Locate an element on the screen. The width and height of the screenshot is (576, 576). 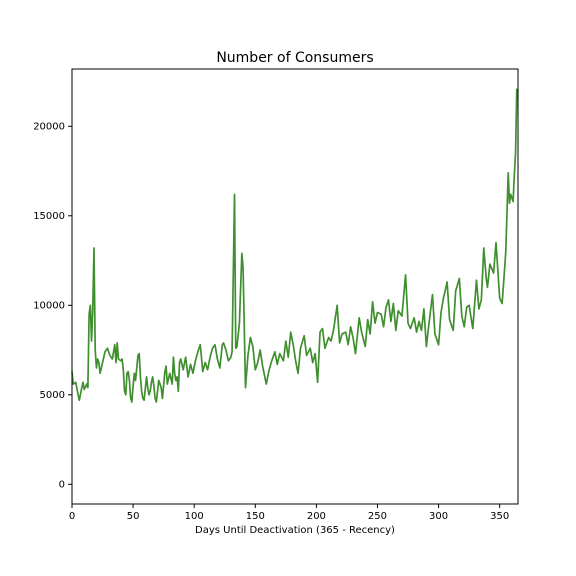
y-tick-label: 15000 is located at coordinates (49, 216).